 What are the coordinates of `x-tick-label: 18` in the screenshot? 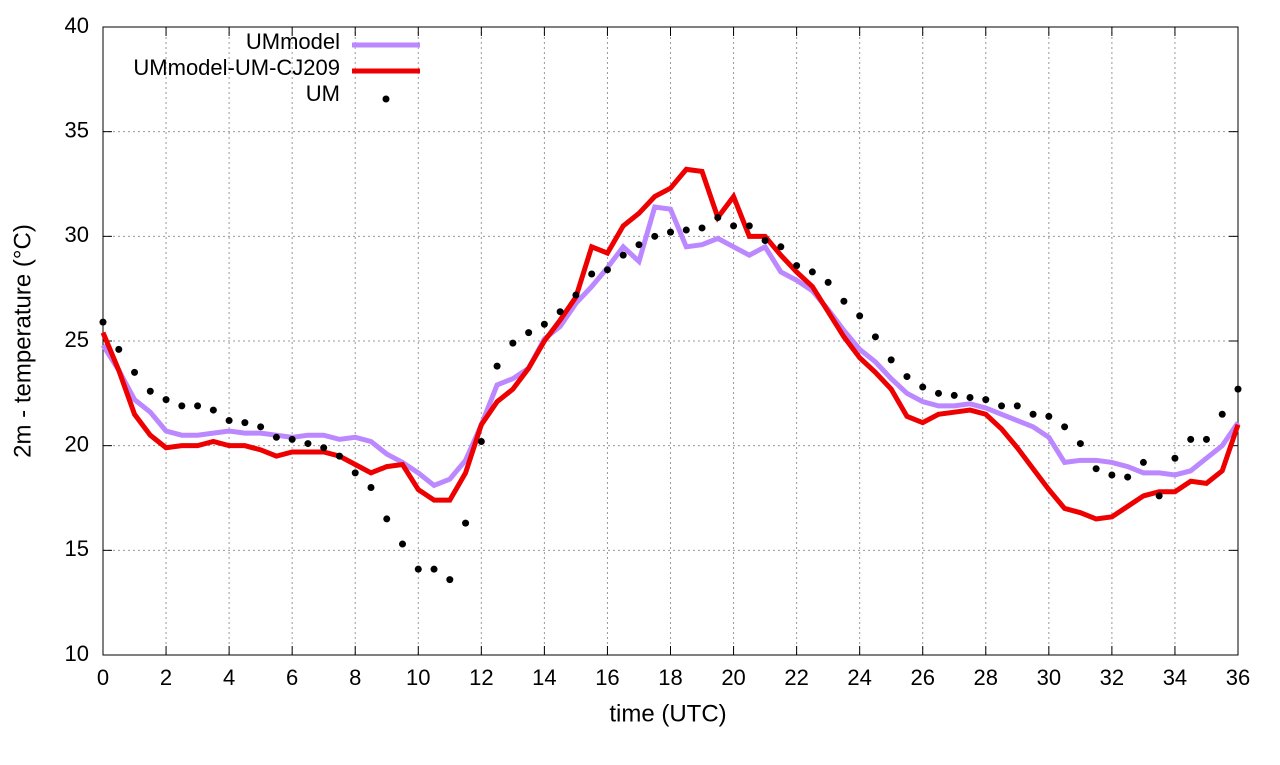 It's located at (670, 677).